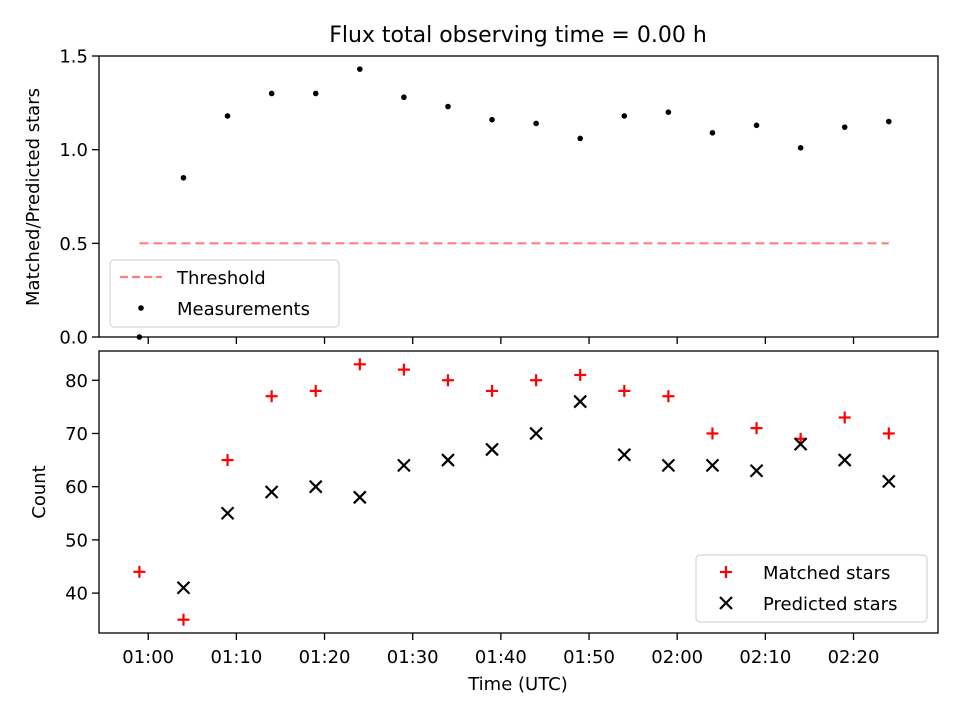  What do you see at coordinates (826, 573) in the screenshot?
I see `legend-matched-label: Matched stars` at bounding box center [826, 573].